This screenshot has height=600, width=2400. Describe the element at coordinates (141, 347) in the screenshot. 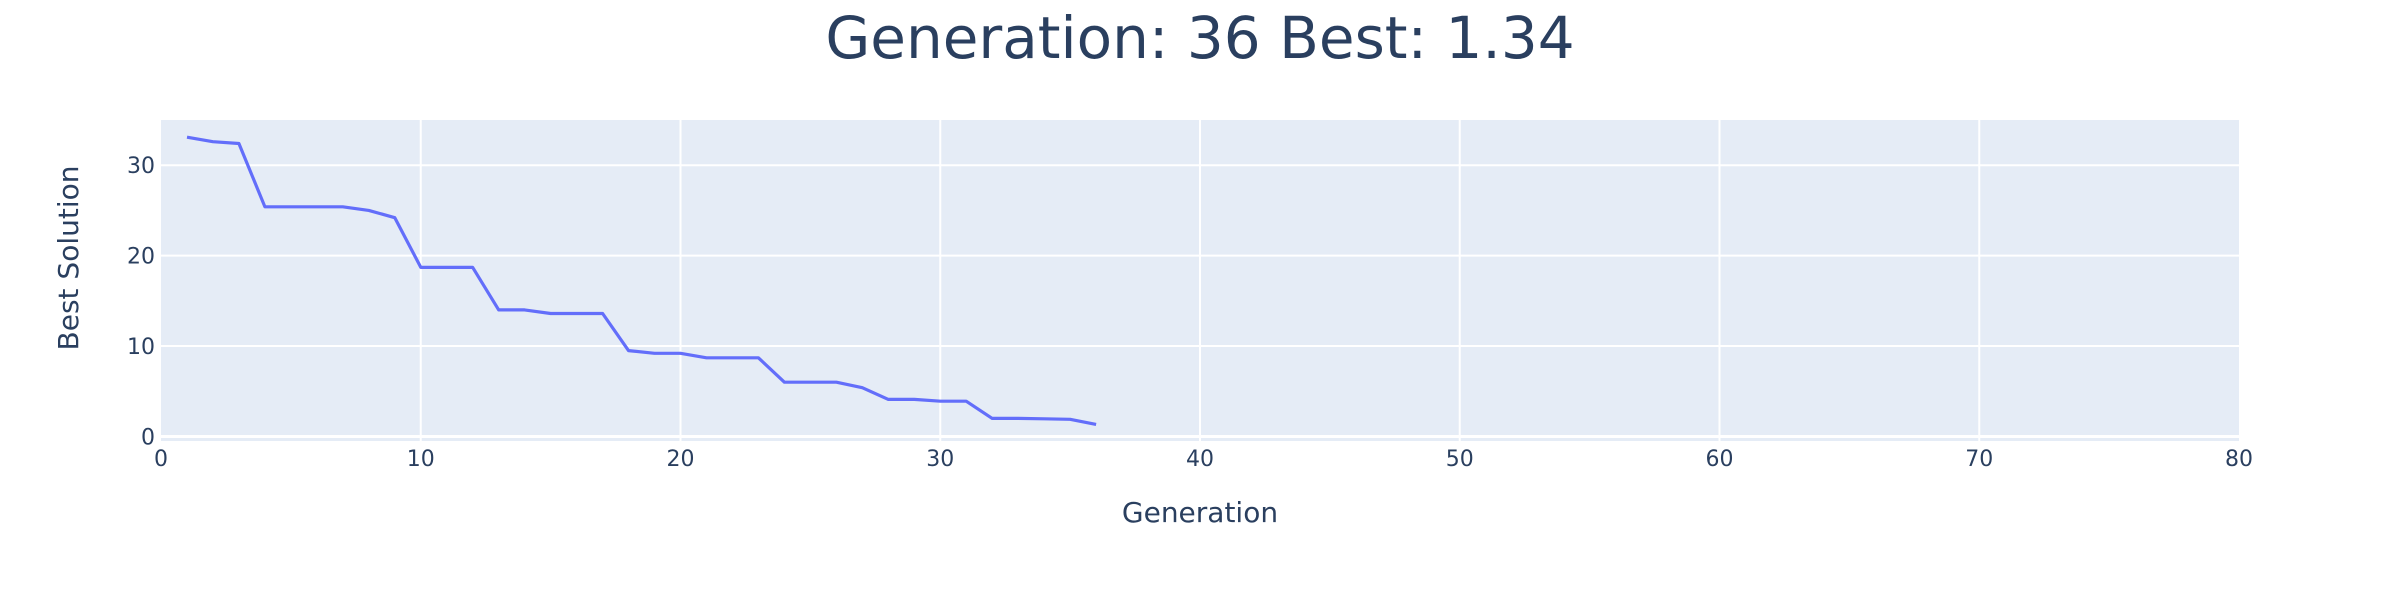

I see `y-tick-label: 10` at that location.